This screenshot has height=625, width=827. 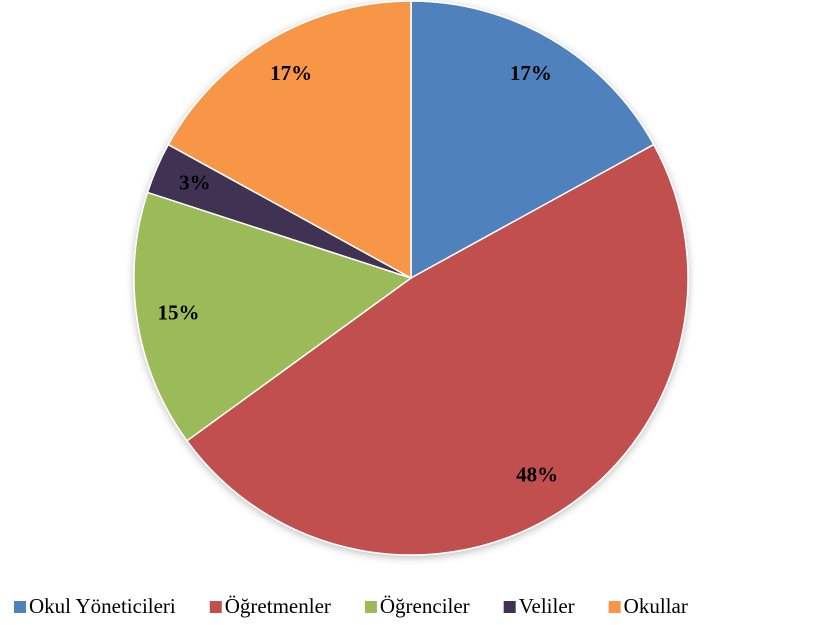 I want to click on legend-label: Veliler, so click(x=547, y=606).